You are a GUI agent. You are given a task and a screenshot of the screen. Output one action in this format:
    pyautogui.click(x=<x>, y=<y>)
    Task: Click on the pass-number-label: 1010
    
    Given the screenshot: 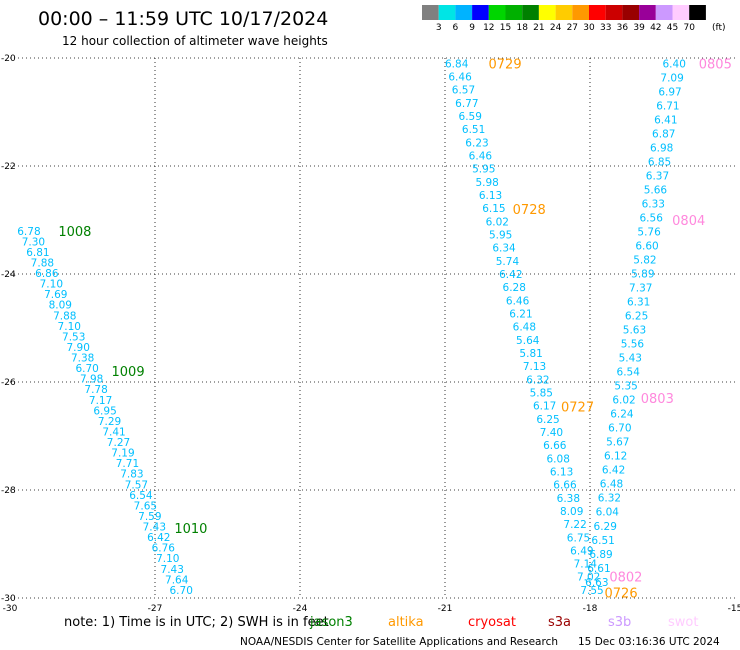 What is the action you would take?
    pyautogui.click(x=190, y=529)
    